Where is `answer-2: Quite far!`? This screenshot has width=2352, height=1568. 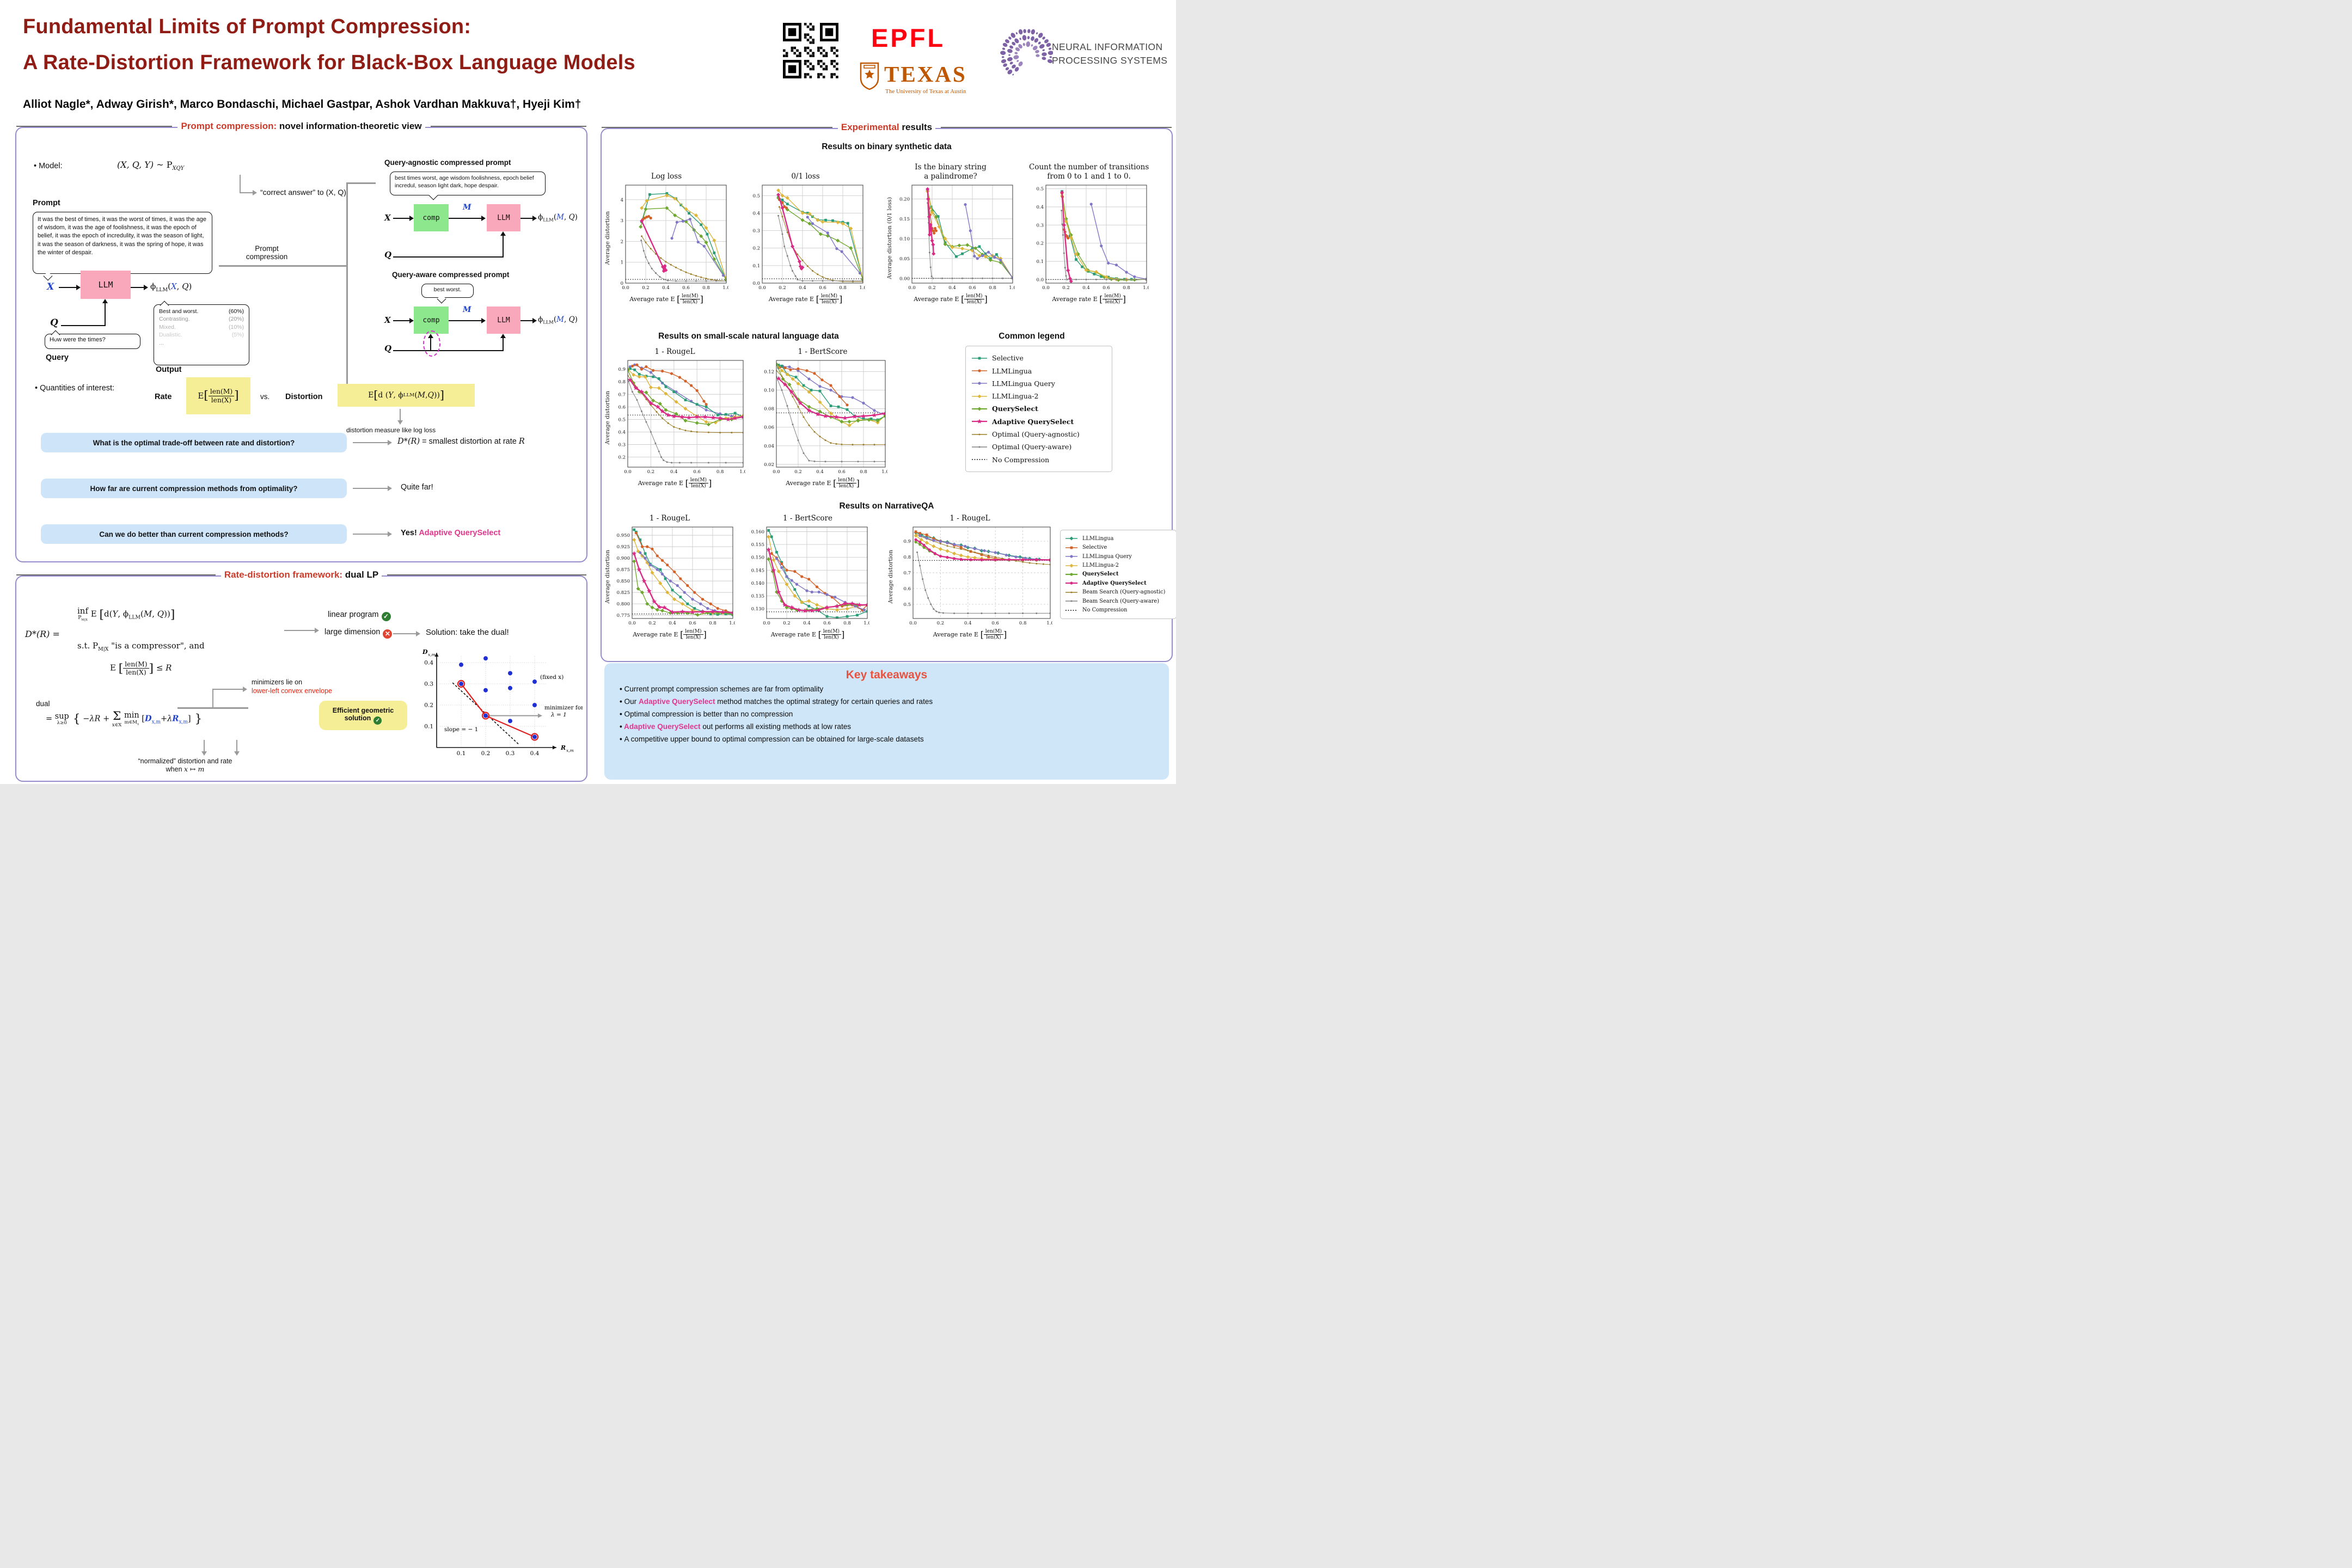 answer-2: Quite far! is located at coordinates (417, 487).